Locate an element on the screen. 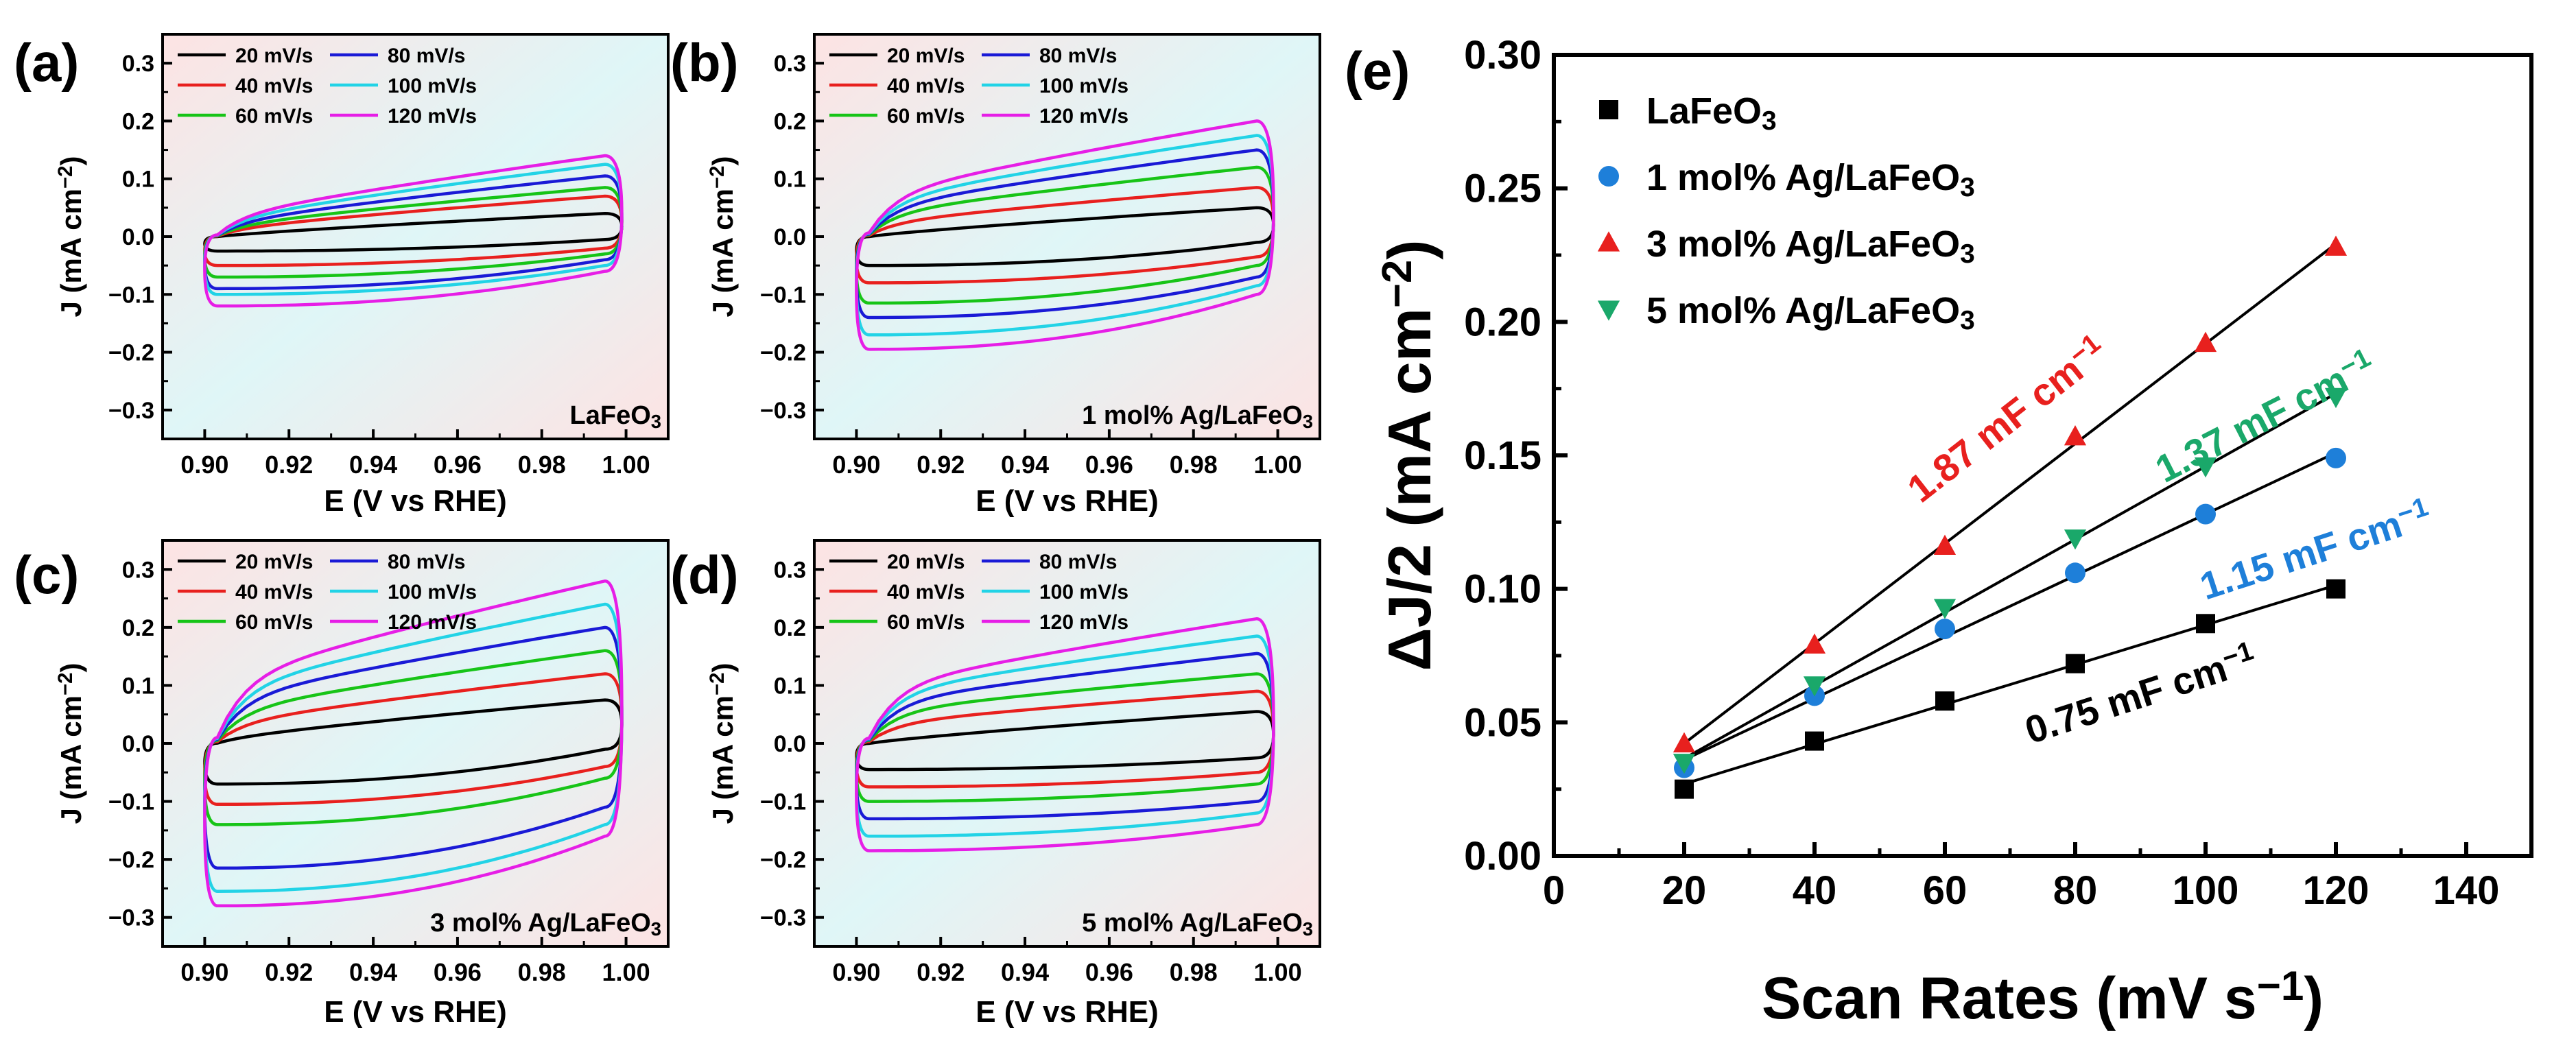  x-tick-label: 40 is located at coordinates (1815, 890).